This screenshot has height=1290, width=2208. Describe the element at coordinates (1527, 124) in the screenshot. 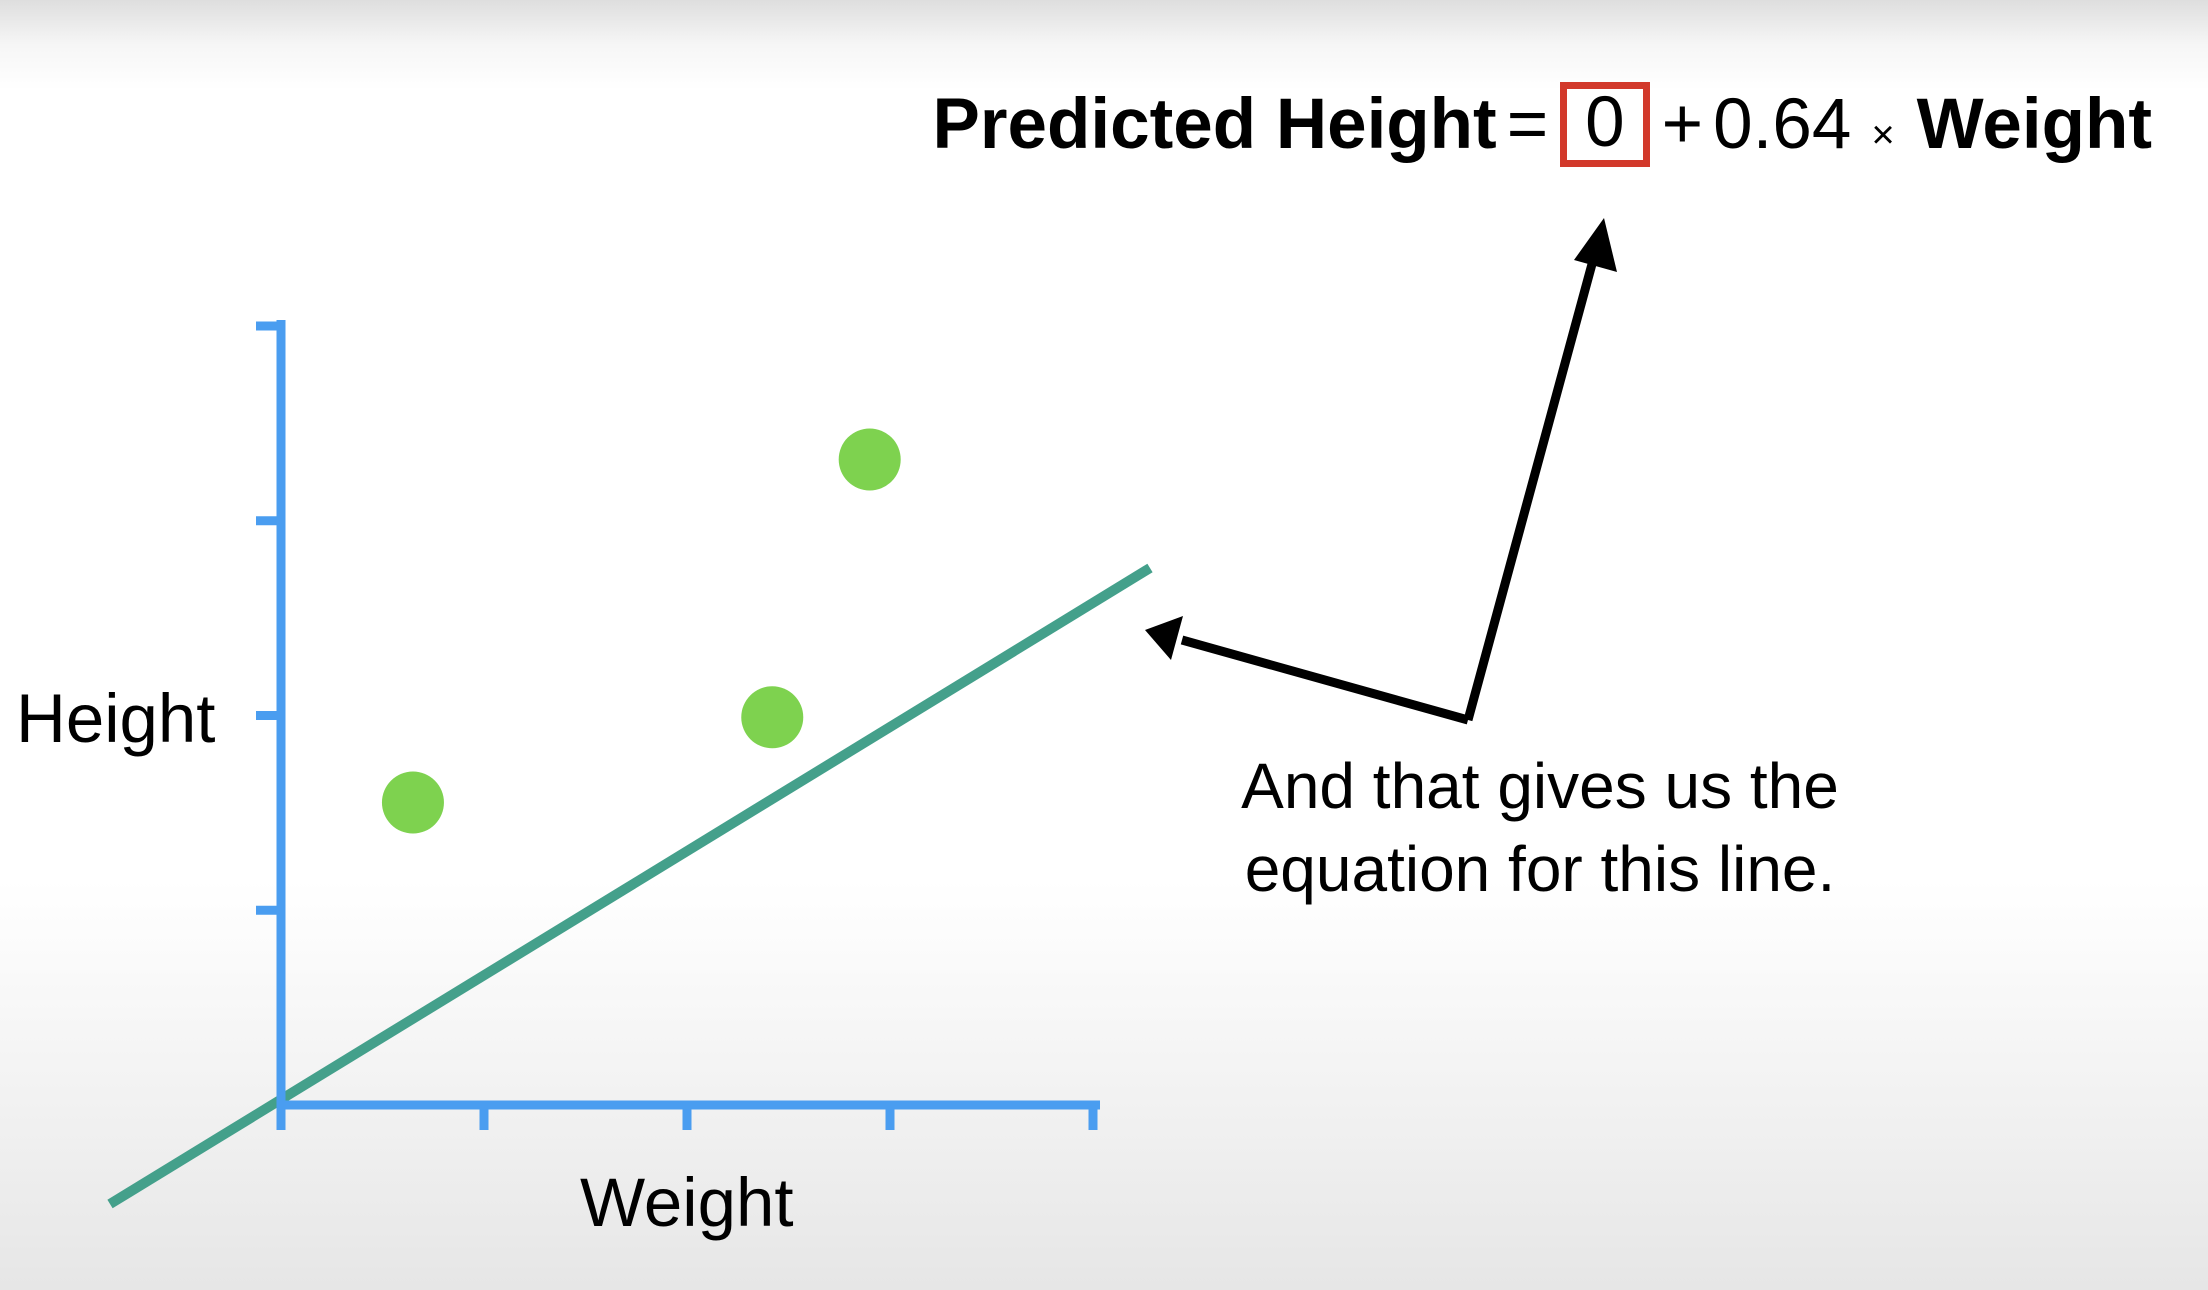

I see `equals-sign: =` at that location.